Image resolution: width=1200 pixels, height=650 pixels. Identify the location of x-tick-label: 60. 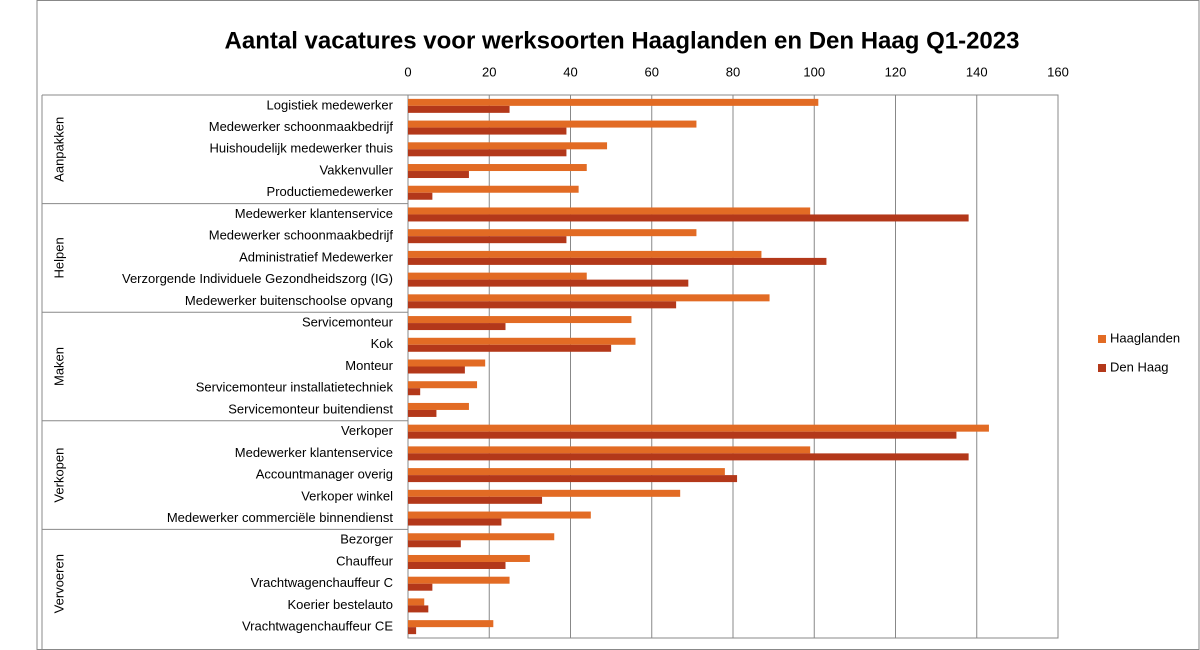
(652, 71).